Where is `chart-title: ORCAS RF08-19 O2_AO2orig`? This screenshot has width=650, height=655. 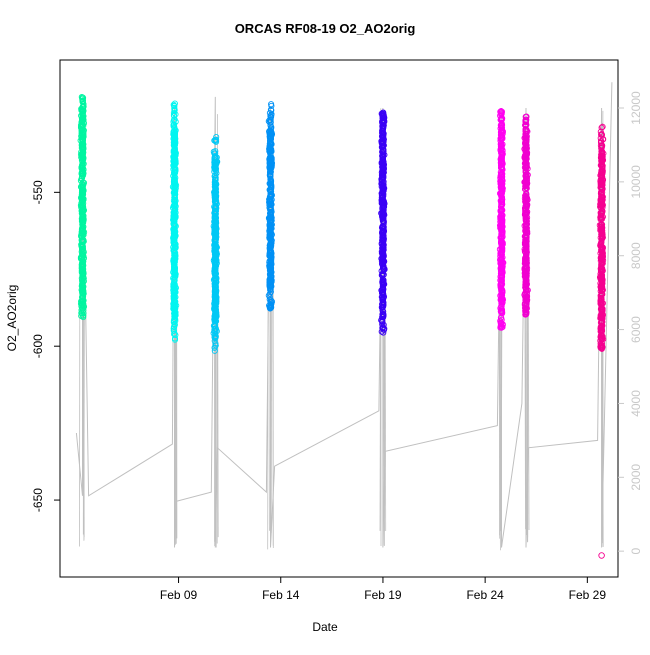 chart-title: ORCAS RF08-19 O2_AO2orig is located at coordinates (325, 28).